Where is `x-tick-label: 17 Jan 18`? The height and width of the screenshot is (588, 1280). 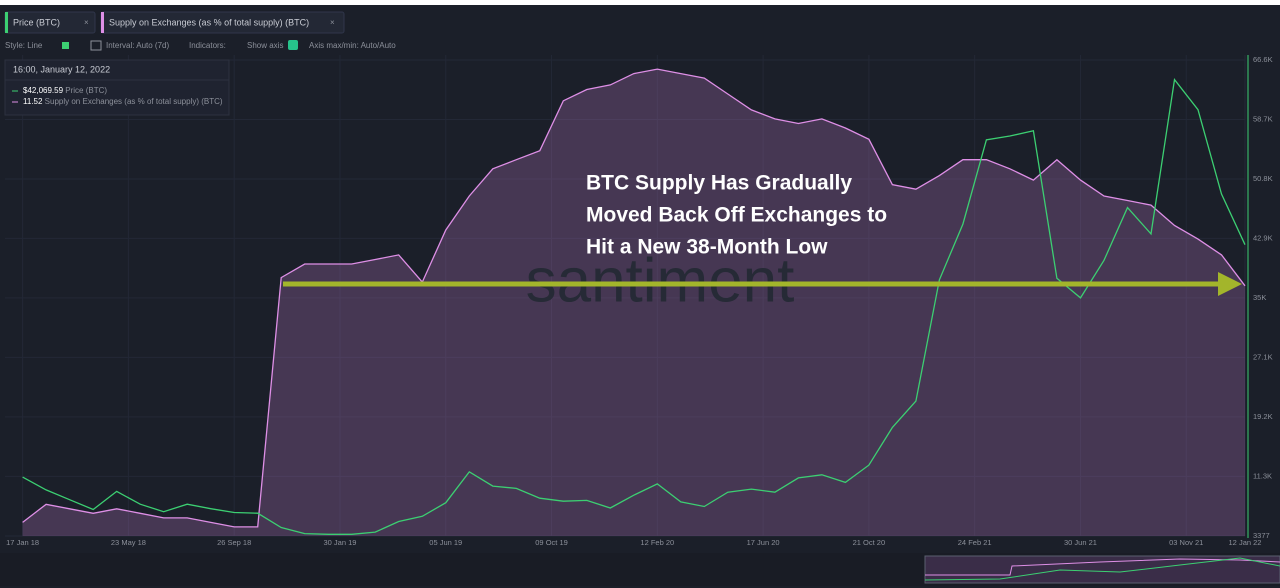
x-tick-label: 17 Jan 18 is located at coordinates (22, 542).